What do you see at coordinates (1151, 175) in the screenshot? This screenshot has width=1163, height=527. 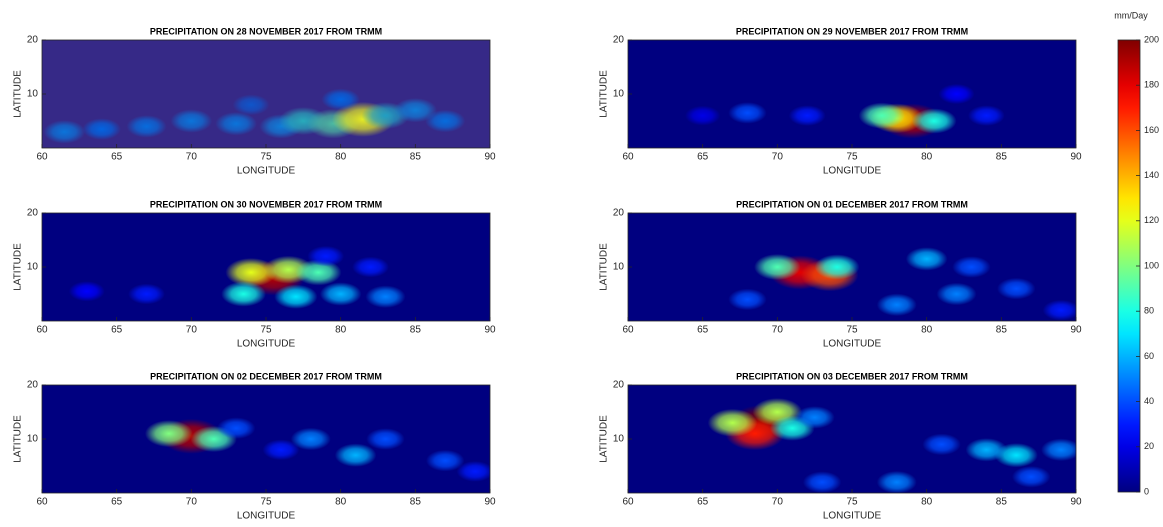 I see `colorbar-tick-label: 140` at bounding box center [1151, 175].